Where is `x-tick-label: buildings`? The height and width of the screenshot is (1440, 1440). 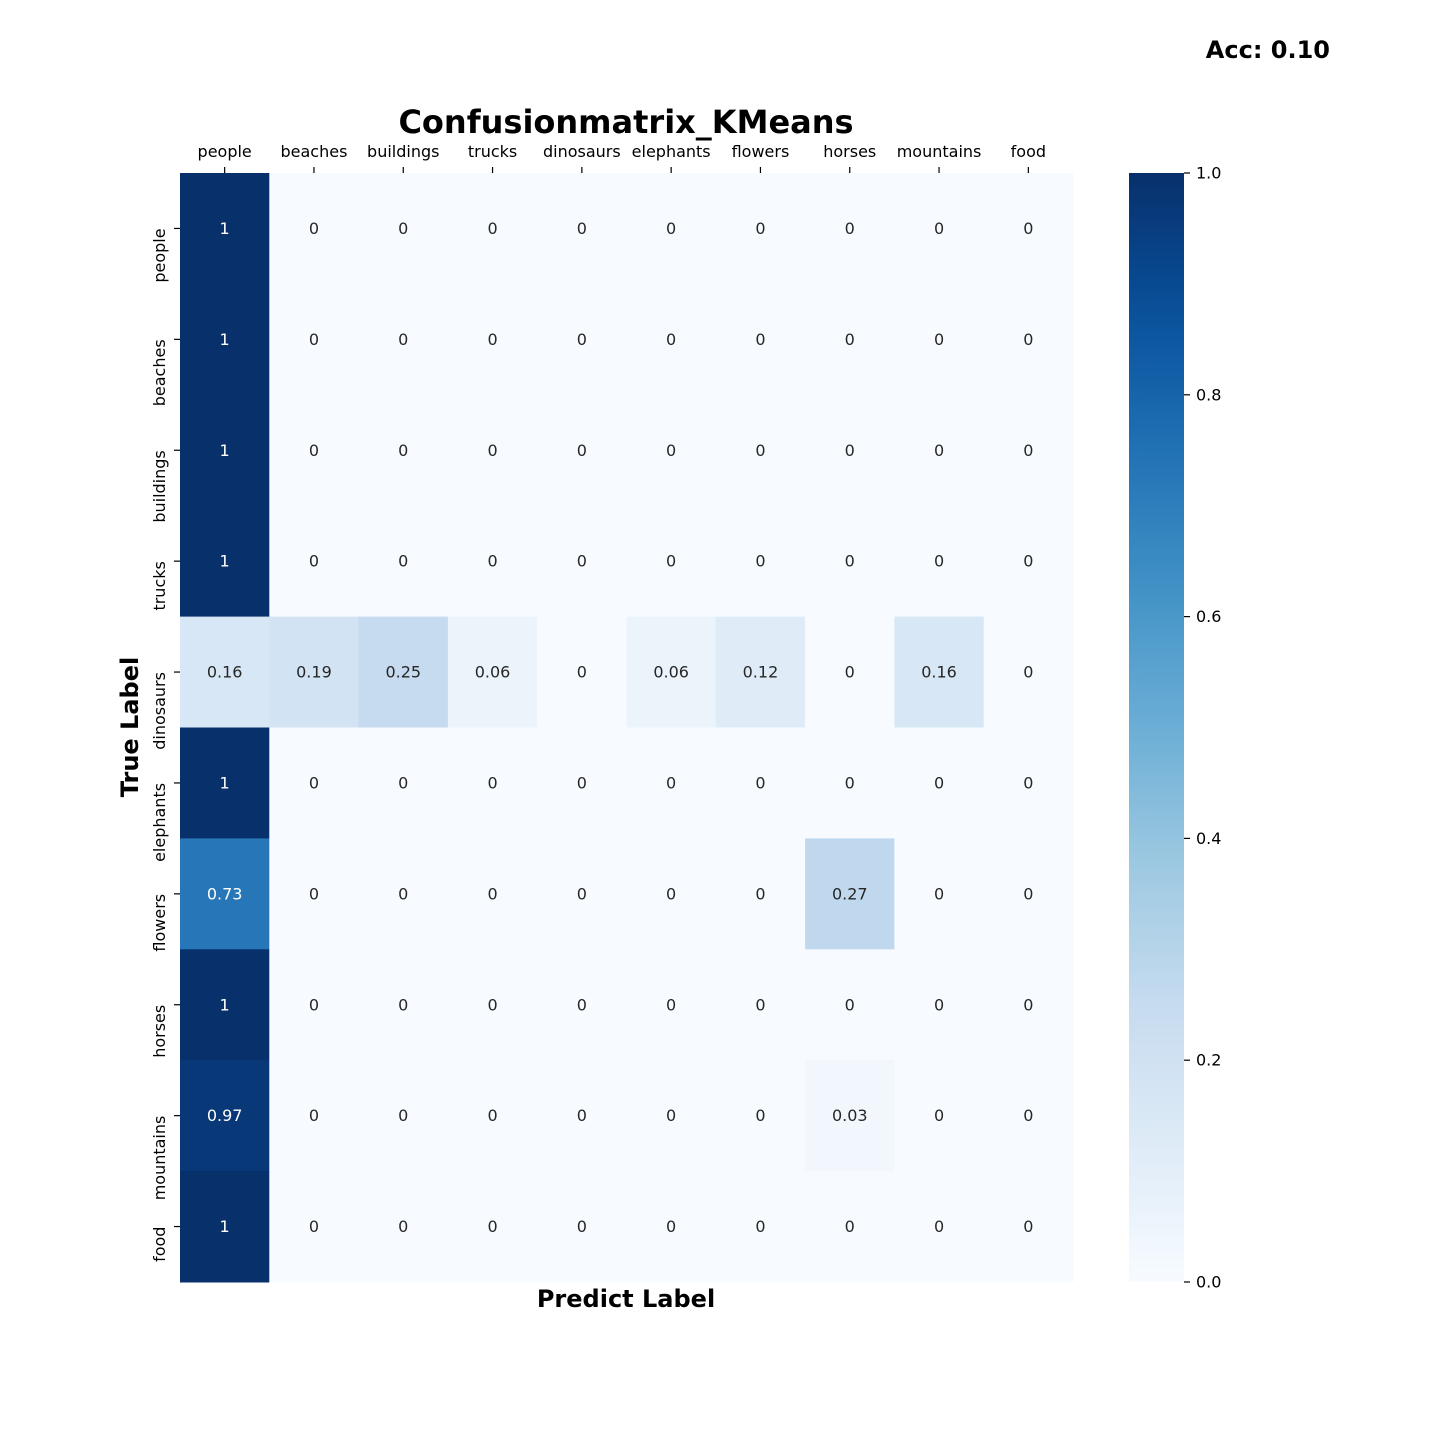
x-tick-label: buildings is located at coordinates (403, 151).